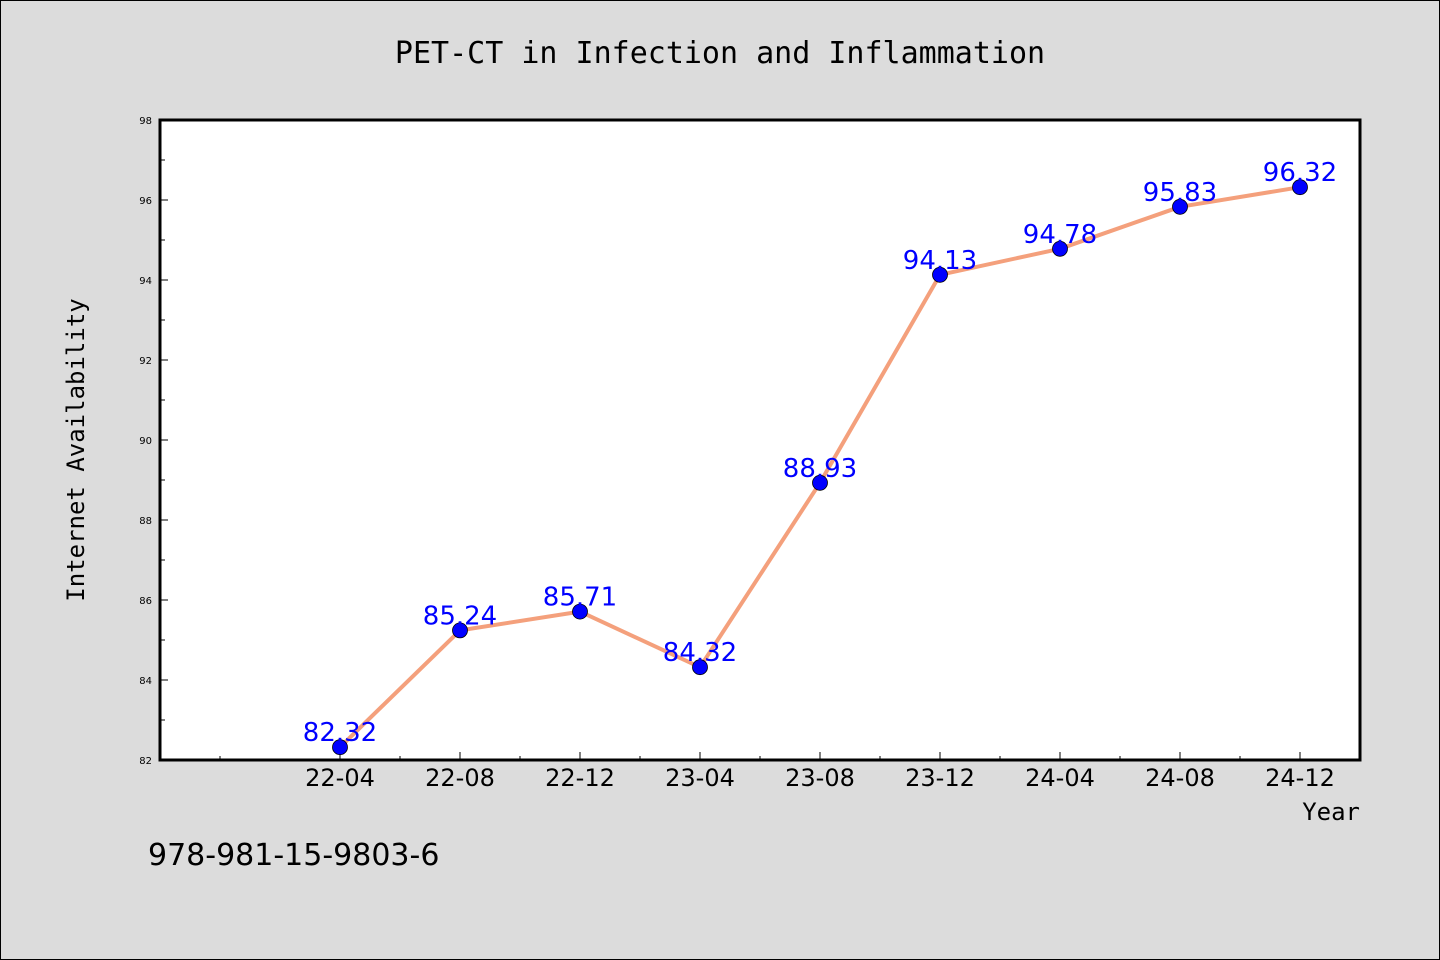 This screenshot has width=1440, height=960. I want to click on chart-title: PET-CT in Infection and Inflammation, so click(720, 53).